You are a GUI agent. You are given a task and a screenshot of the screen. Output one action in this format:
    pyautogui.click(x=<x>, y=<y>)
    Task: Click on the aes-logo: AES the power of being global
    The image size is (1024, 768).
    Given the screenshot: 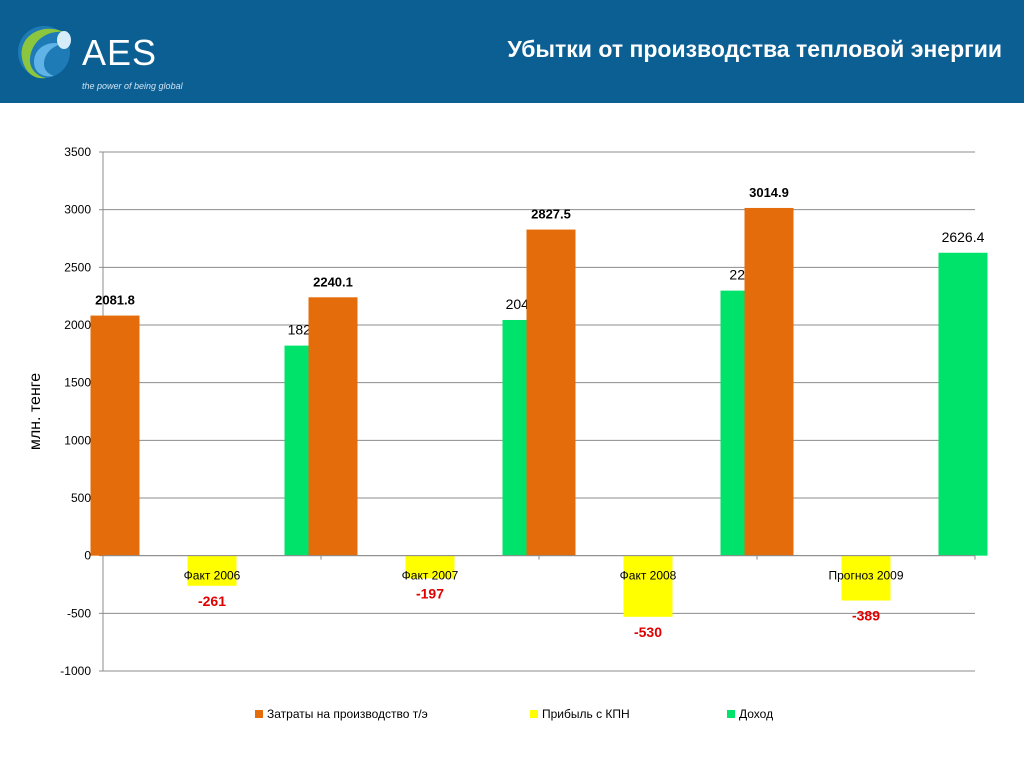 What is the action you would take?
    pyautogui.click(x=101, y=54)
    